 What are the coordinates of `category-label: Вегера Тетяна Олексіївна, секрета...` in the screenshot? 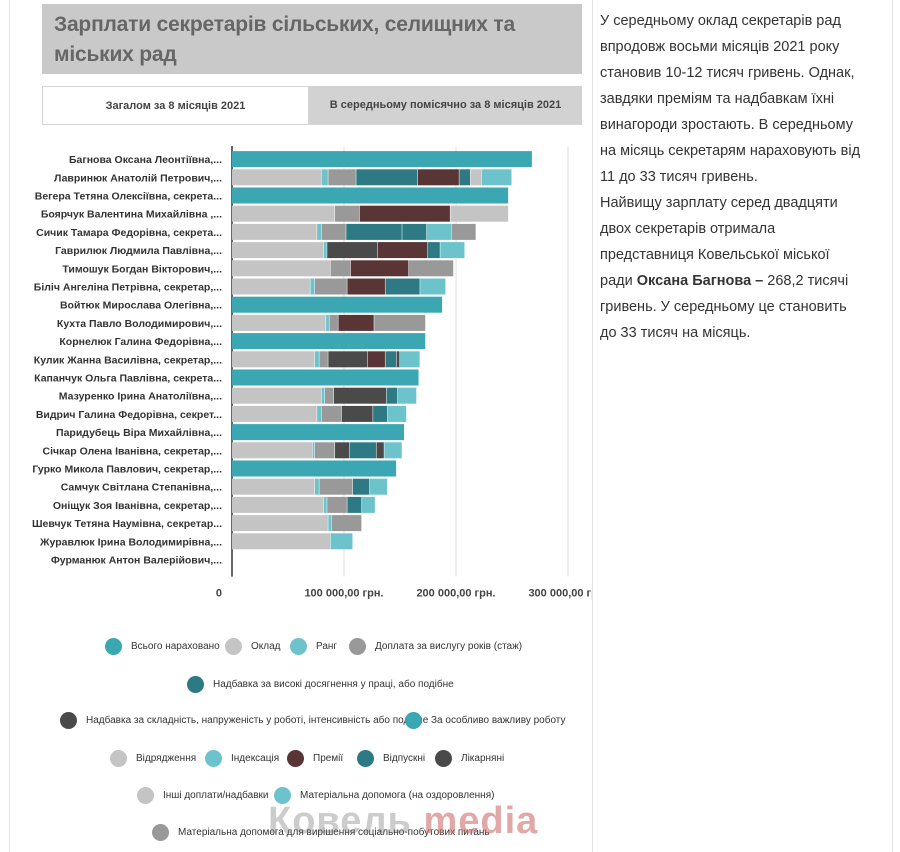 It's located at (128, 197).